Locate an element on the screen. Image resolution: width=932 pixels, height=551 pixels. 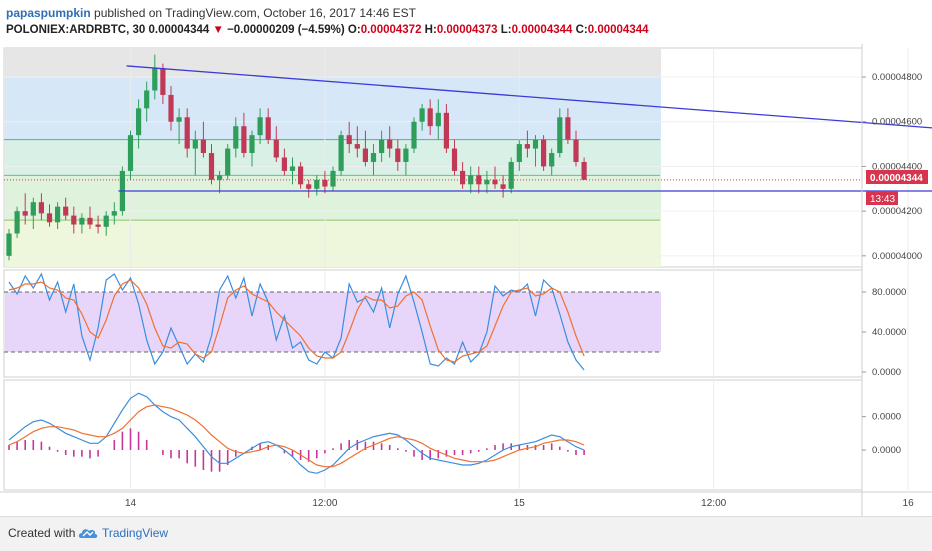
stochastic-panel is located at coordinates (332, 321).